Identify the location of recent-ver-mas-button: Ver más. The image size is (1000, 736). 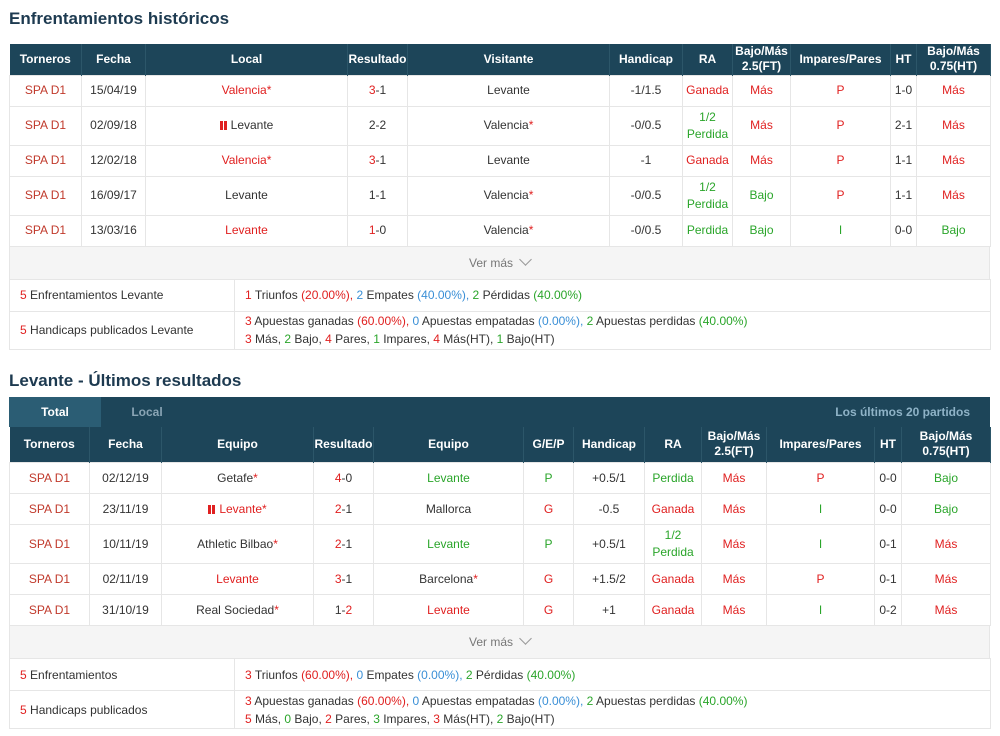
(499, 642).